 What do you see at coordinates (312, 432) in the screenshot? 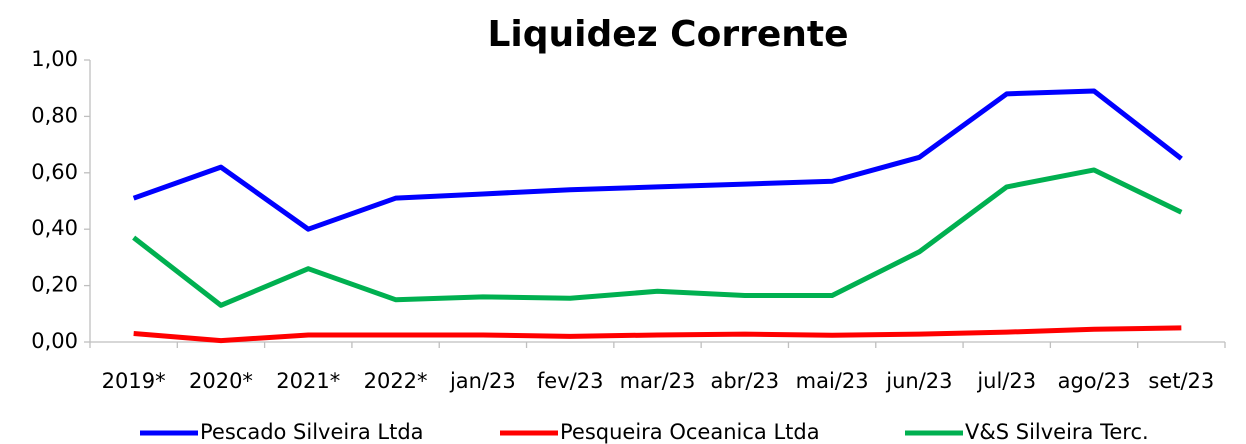
I see `legend-label: Pescado Silveira Ltda` at bounding box center [312, 432].